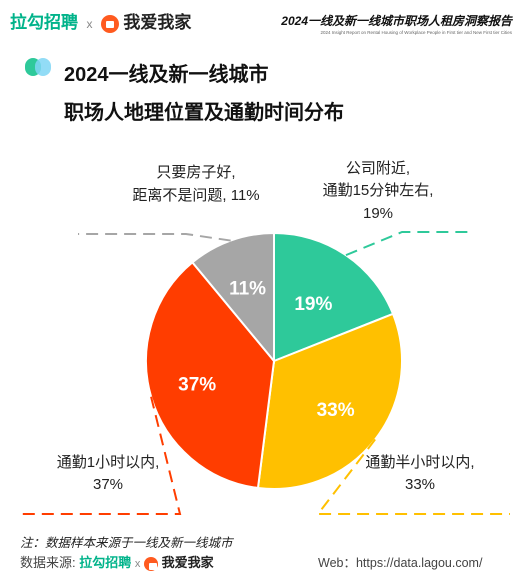 This screenshot has height=580, width=522. Describe the element at coordinates (313, 304) in the screenshot. I see `slice-inner-label-1: 19%` at that location.